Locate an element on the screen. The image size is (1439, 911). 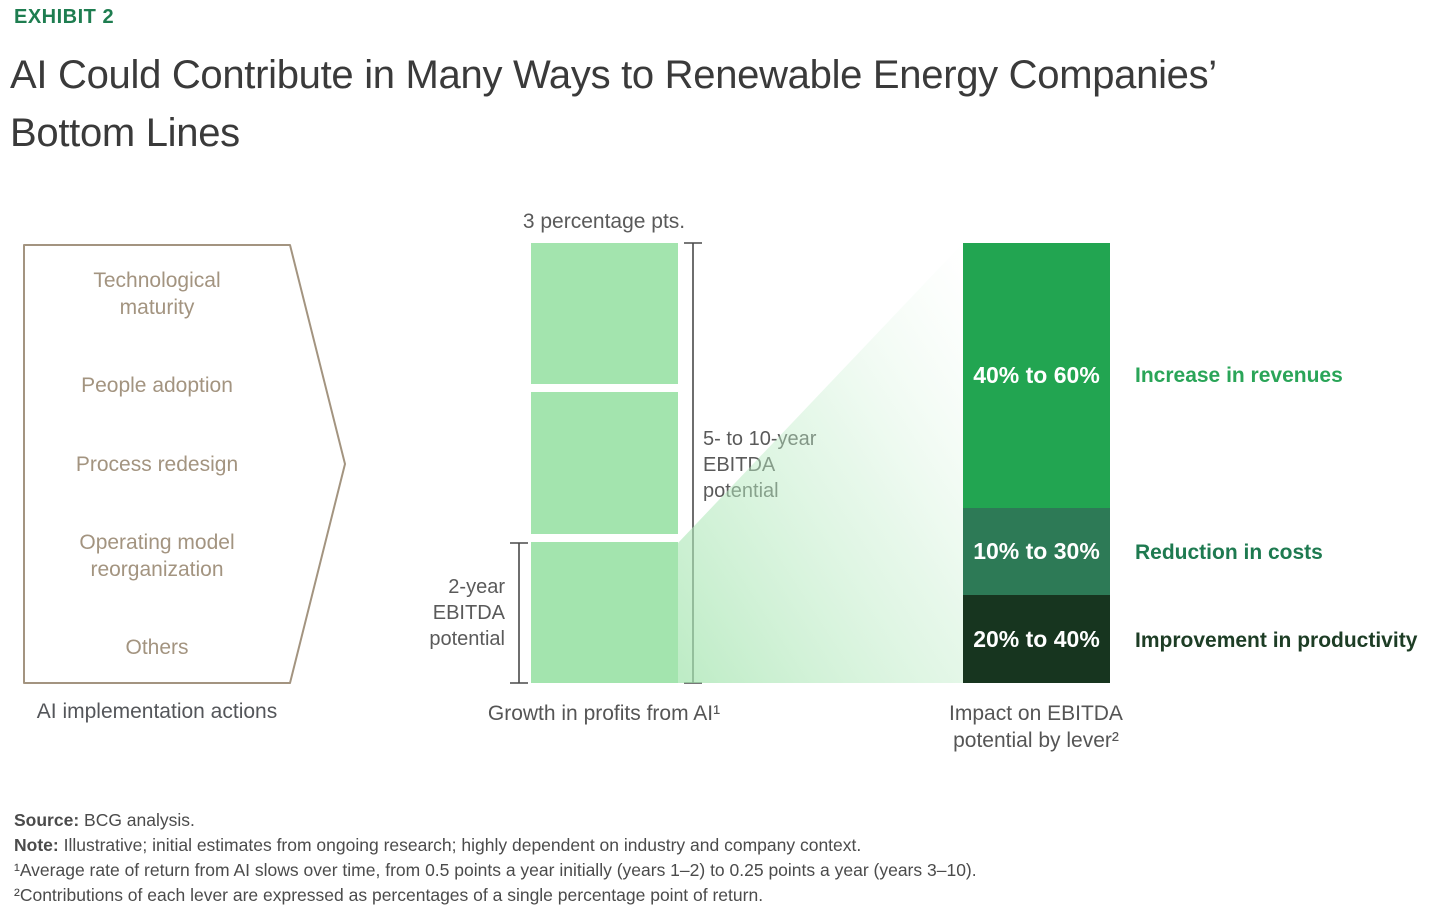
segment-improvement-in-productivity: 20% to 40% is located at coordinates (1036, 639).